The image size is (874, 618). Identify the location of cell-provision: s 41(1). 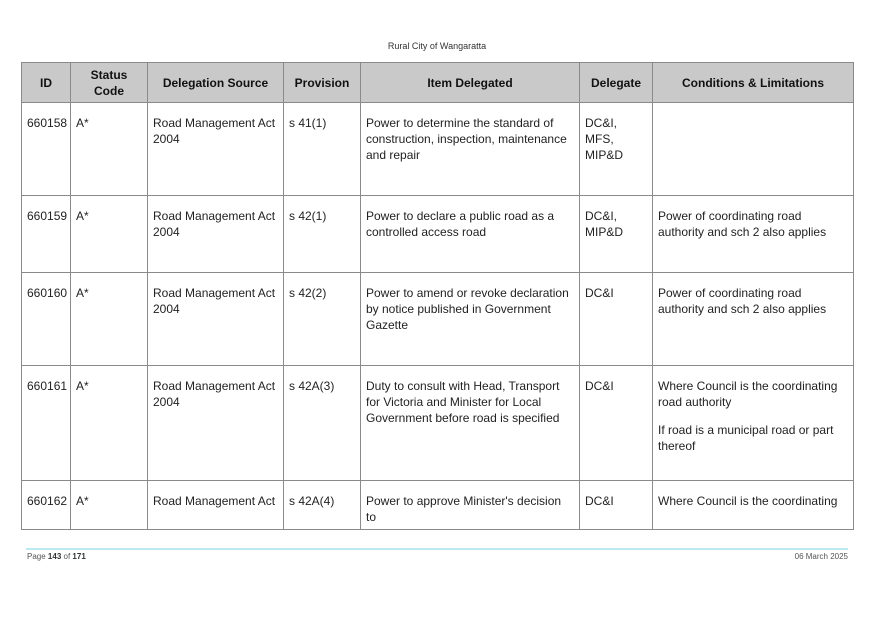
(322, 149).